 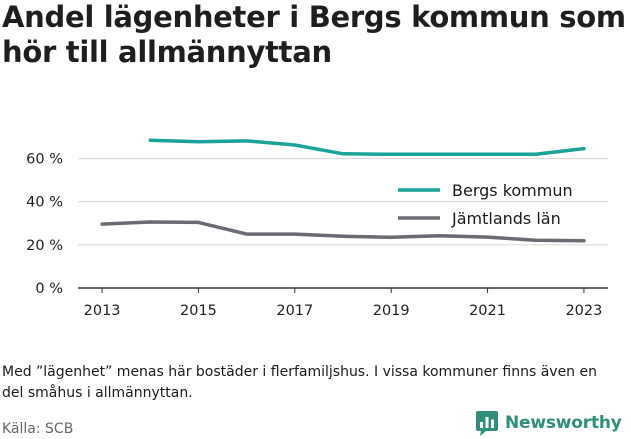 What do you see at coordinates (44, 160) in the screenshot?
I see `y-tick-label: 60 %` at bounding box center [44, 160].